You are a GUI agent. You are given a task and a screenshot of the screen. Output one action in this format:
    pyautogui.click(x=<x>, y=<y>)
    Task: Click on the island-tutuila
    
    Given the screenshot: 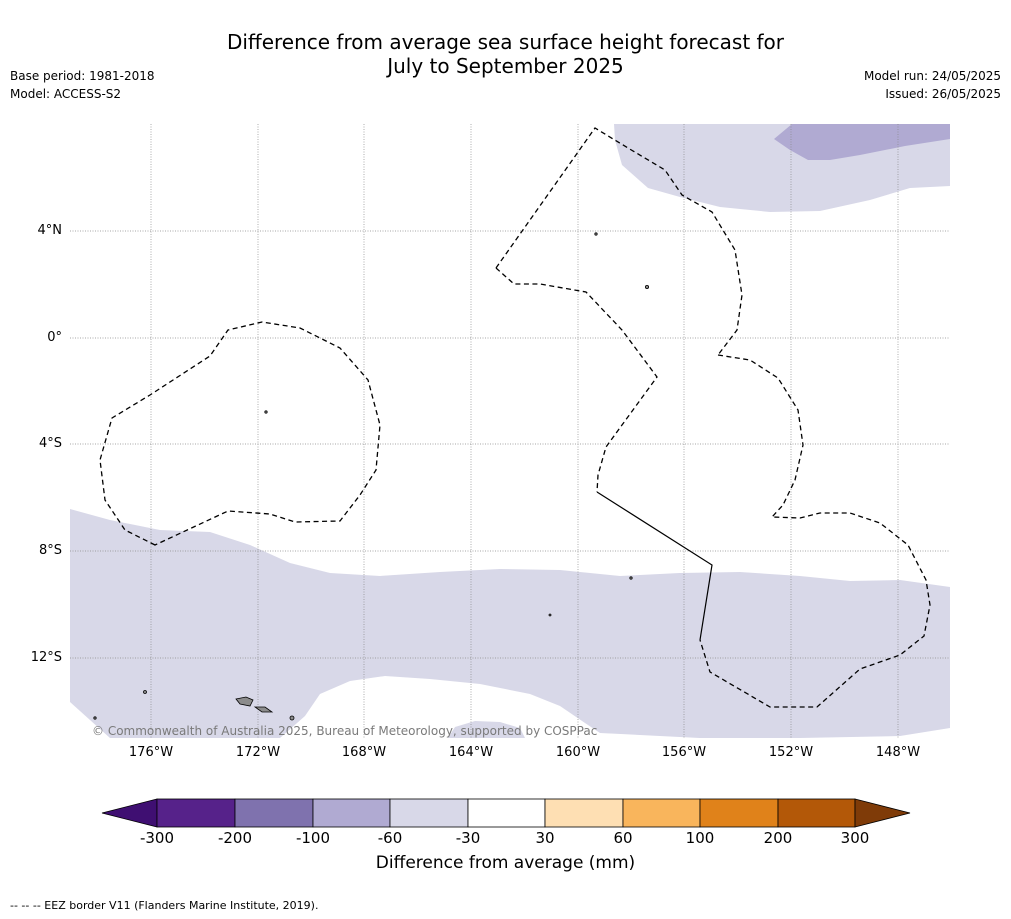 What is the action you would take?
    pyautogui.click(x=292, y=718)
    